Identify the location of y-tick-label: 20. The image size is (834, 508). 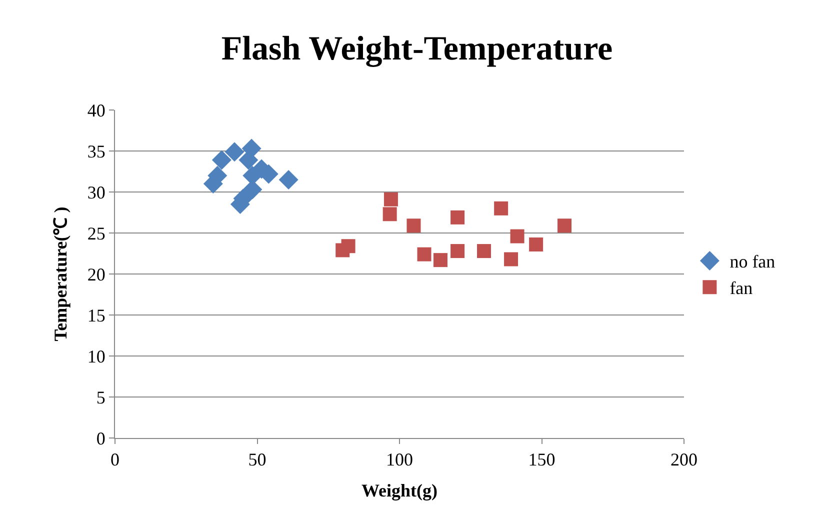
(96, 274).